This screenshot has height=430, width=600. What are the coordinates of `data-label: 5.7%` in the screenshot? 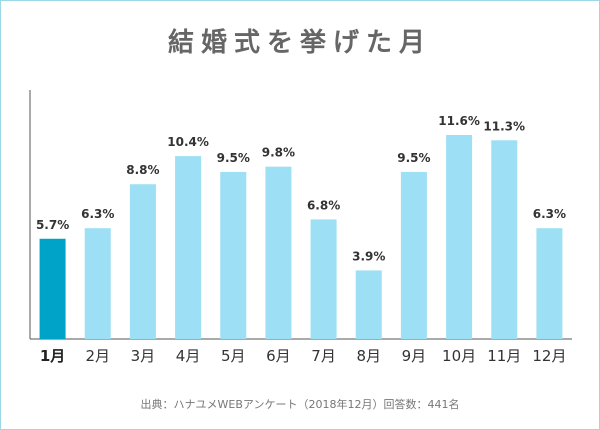 It's located at (52, 225).